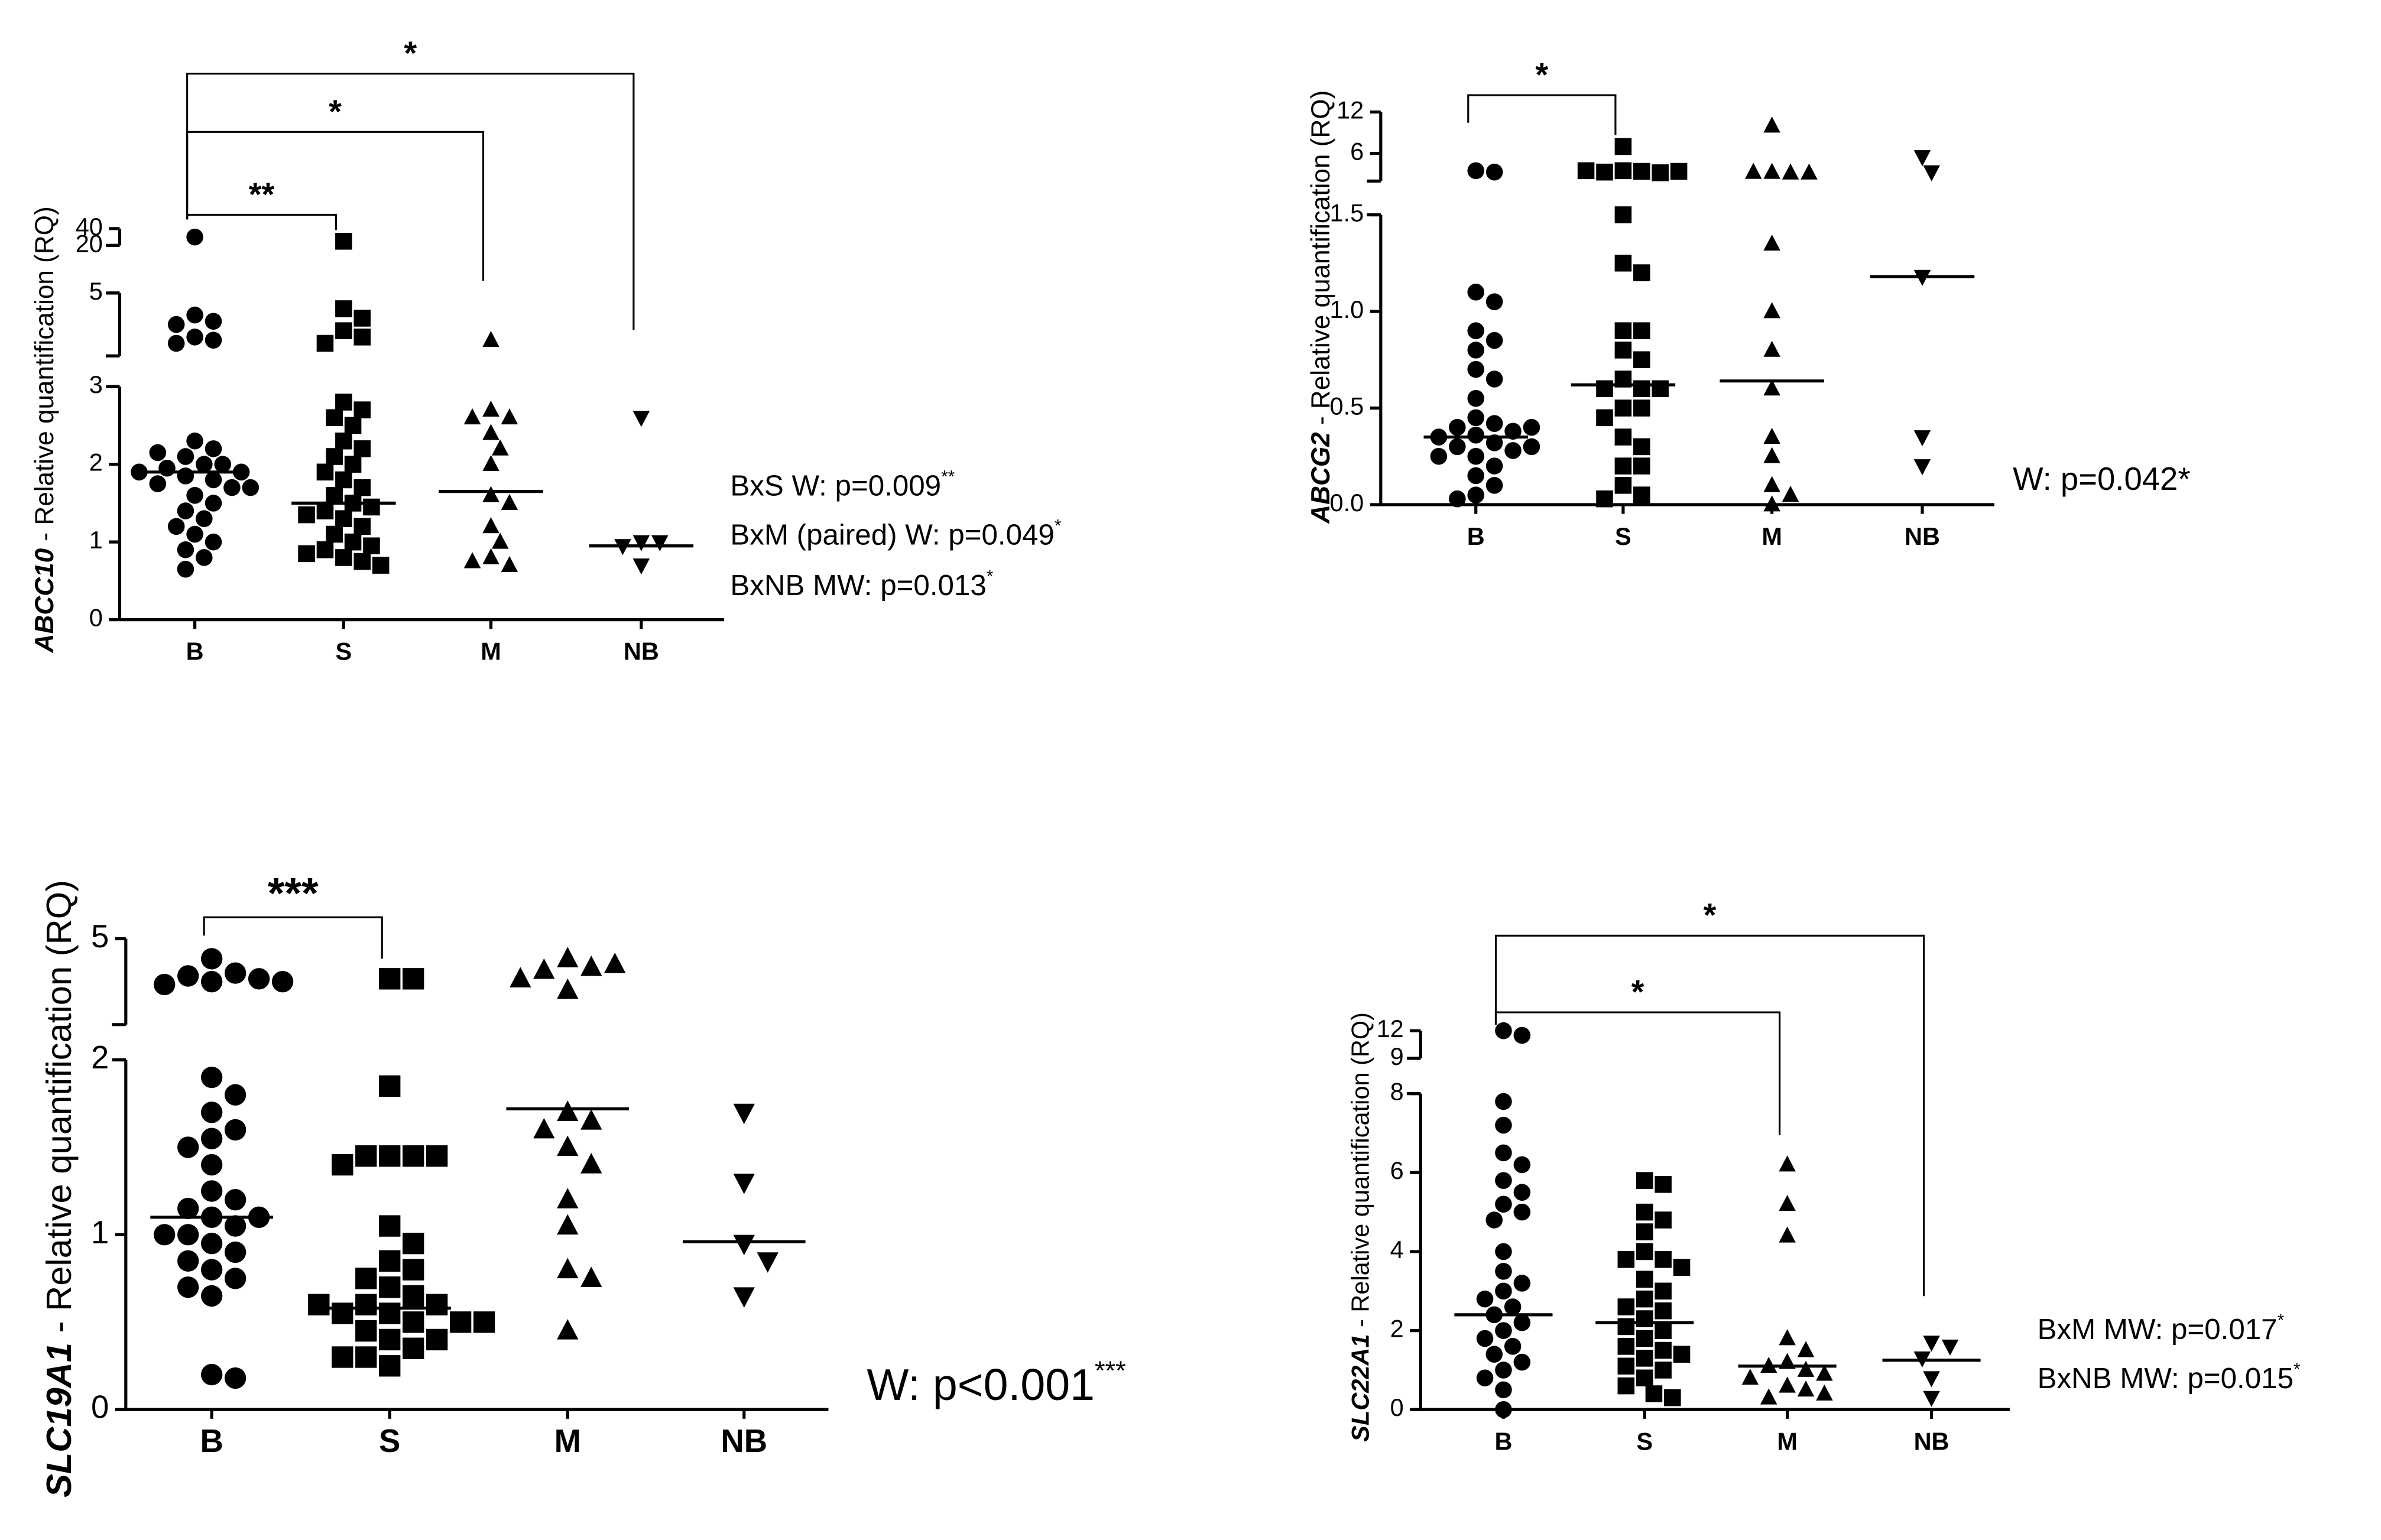 The height and width of the screenshot is (1540, 2381). I want to click on stat-text: BxS W: p=0.009**, so click(843, 484).